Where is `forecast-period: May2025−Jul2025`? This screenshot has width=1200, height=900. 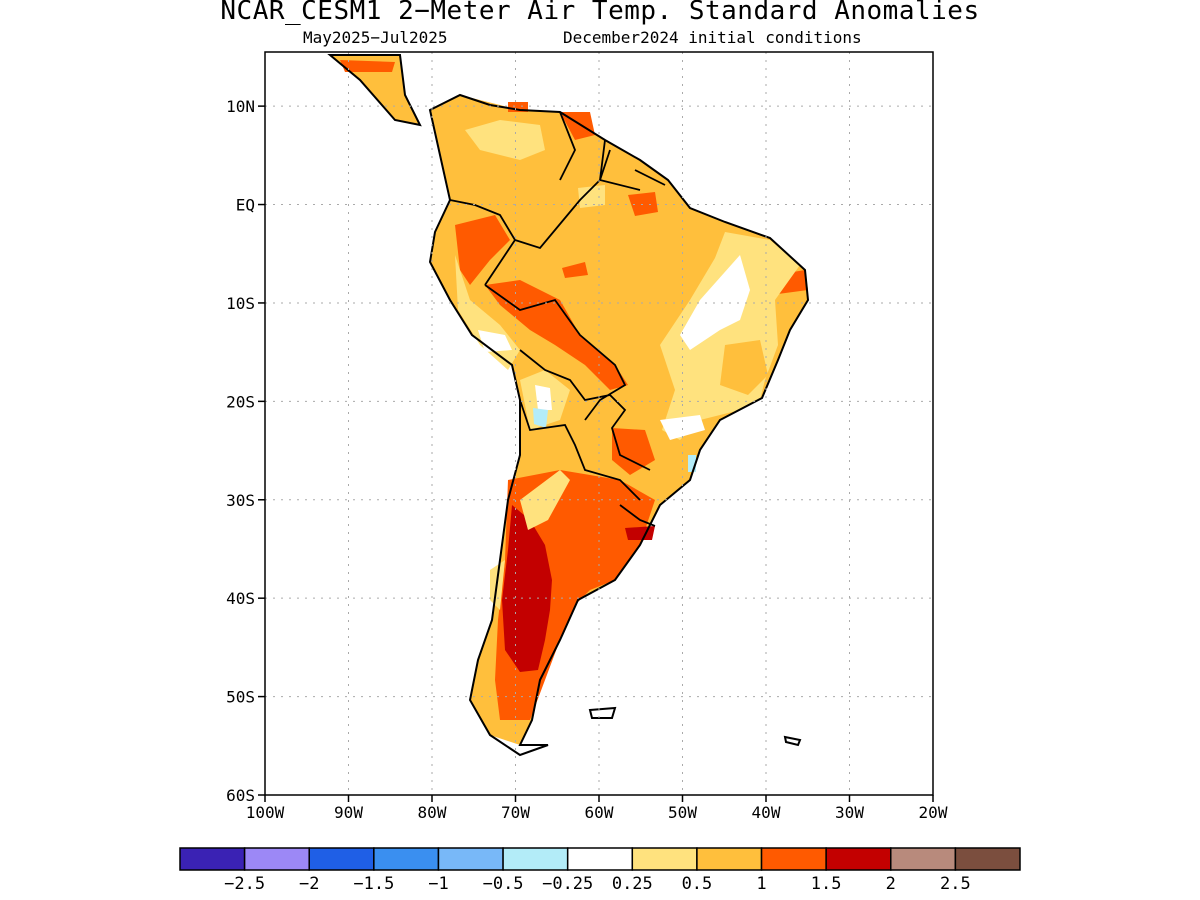 forecast-period: May2025−Jul2025 is located at coordinates (375, 37).